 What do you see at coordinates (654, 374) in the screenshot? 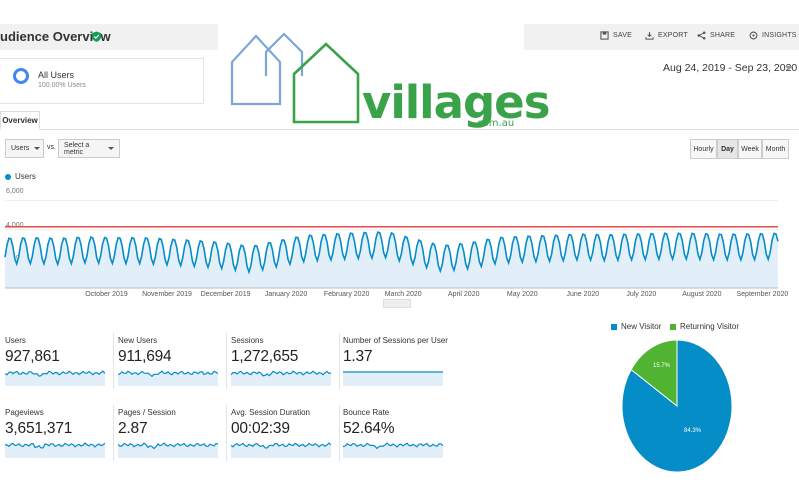
I see `pie-slice` at bounding box center [654, 374].